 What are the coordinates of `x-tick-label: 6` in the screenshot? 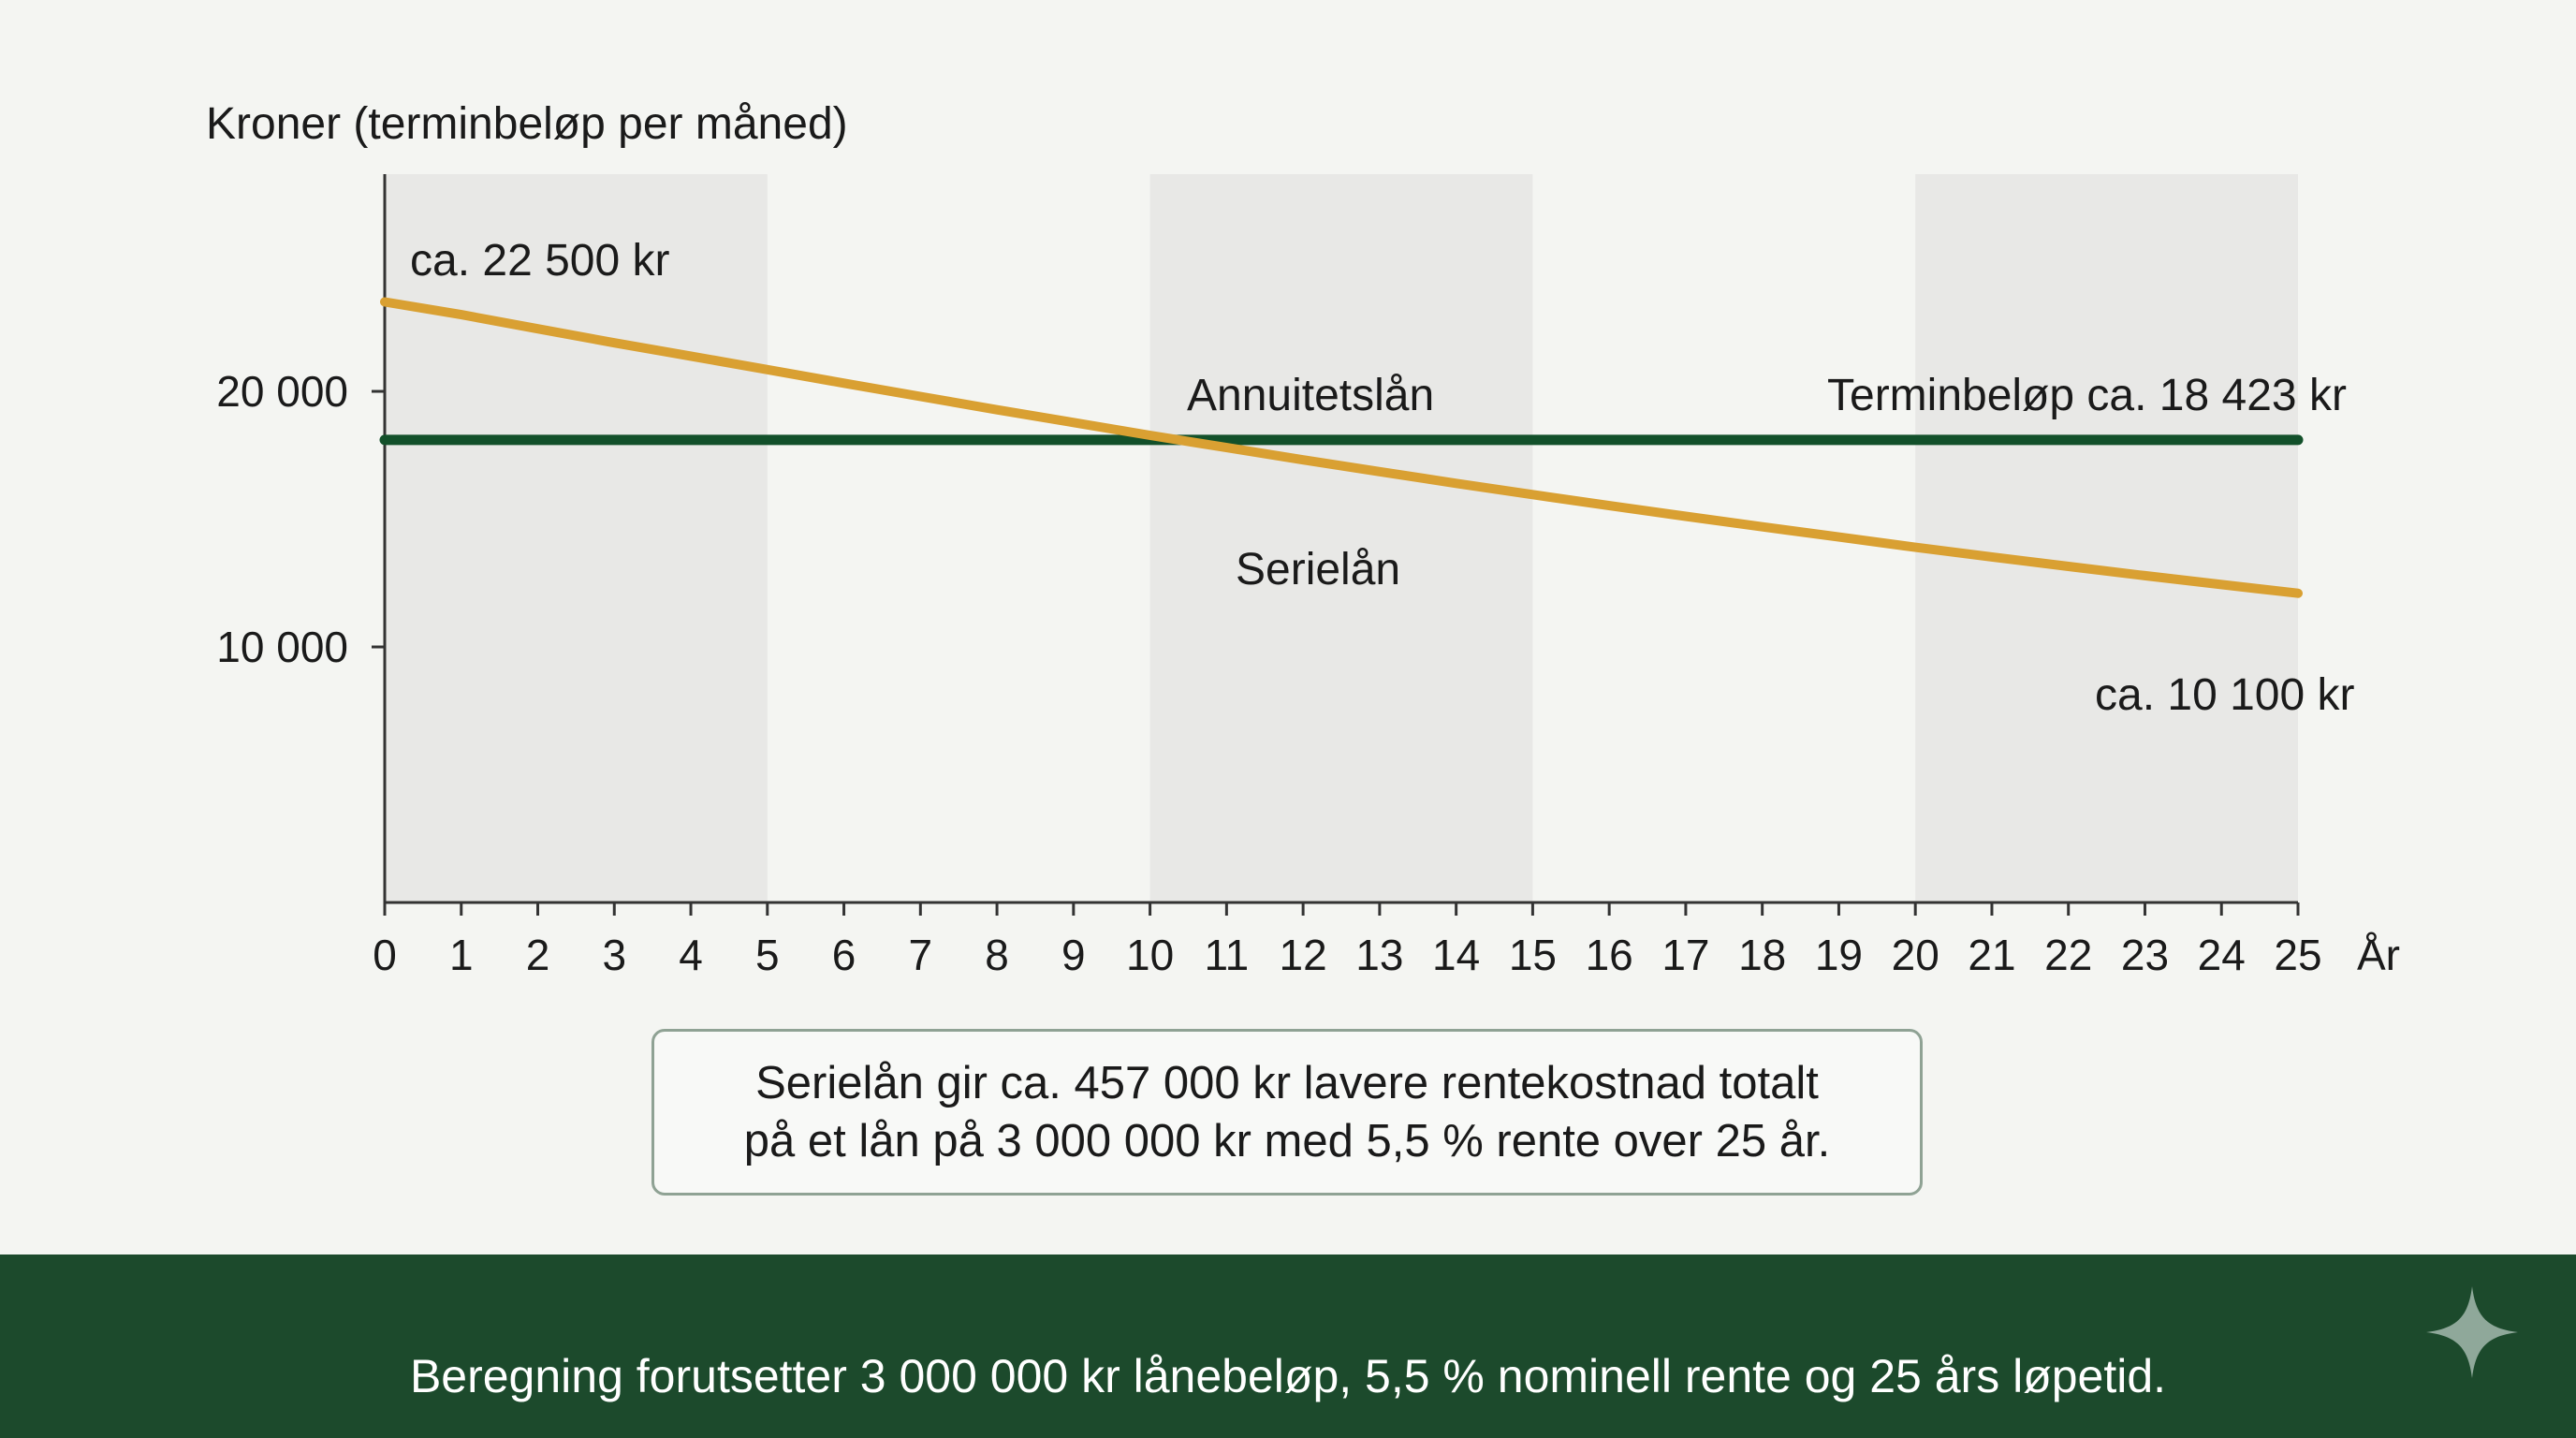 It's located at (844, 955).